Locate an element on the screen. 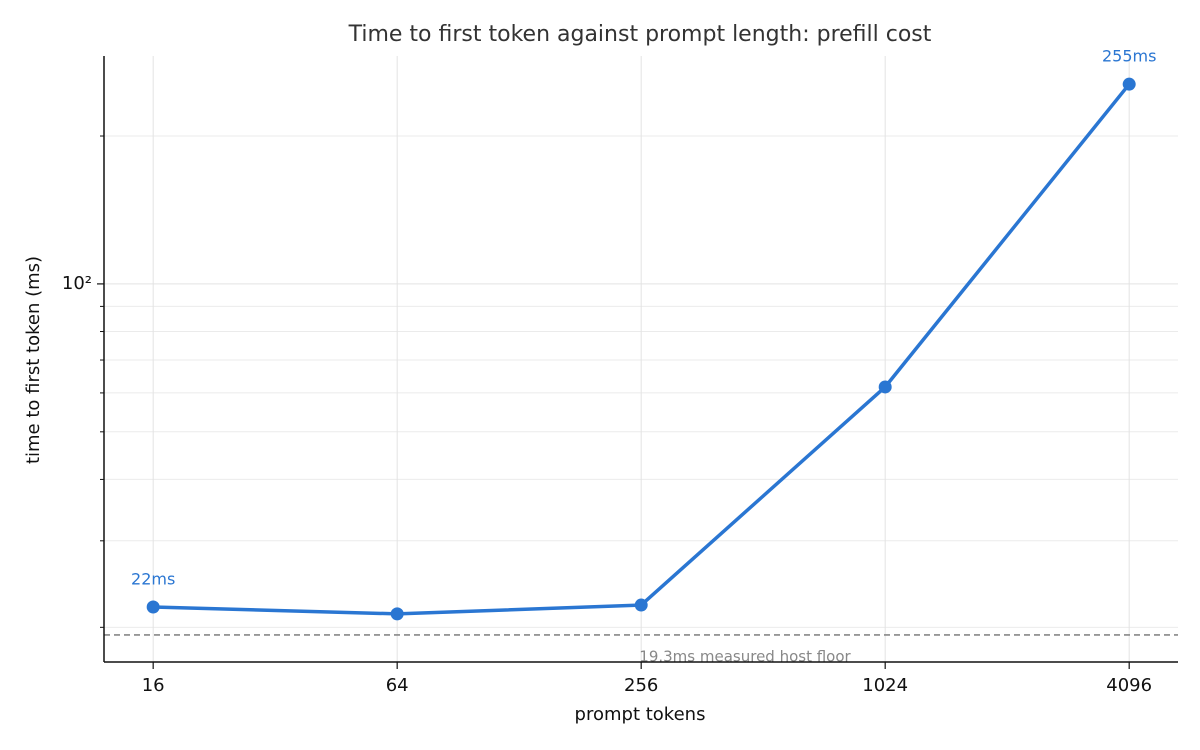 This screenshot has height=750, width=1200. x-tick-label: 64 is located at coordinates (397, 685).